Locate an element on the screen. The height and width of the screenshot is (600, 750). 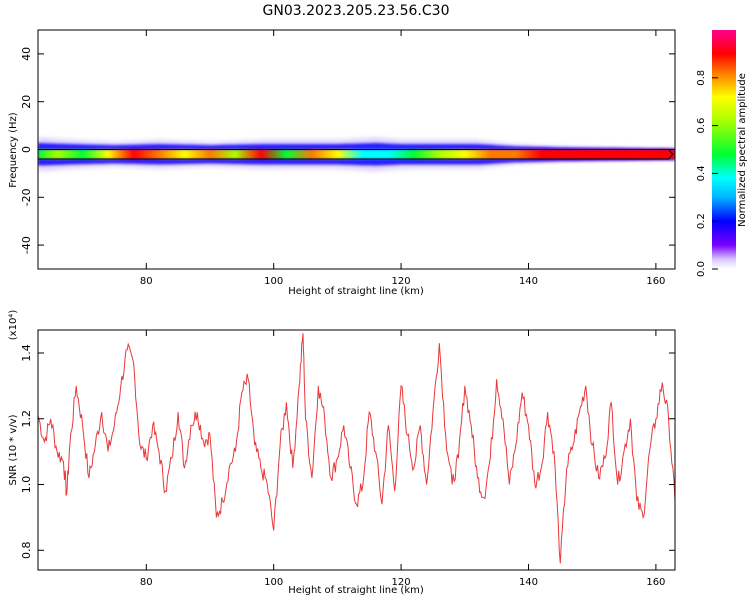
spectrogram-y-tick-labels: 40 20 0 -20 -40 is located at coordinates (26, 150).